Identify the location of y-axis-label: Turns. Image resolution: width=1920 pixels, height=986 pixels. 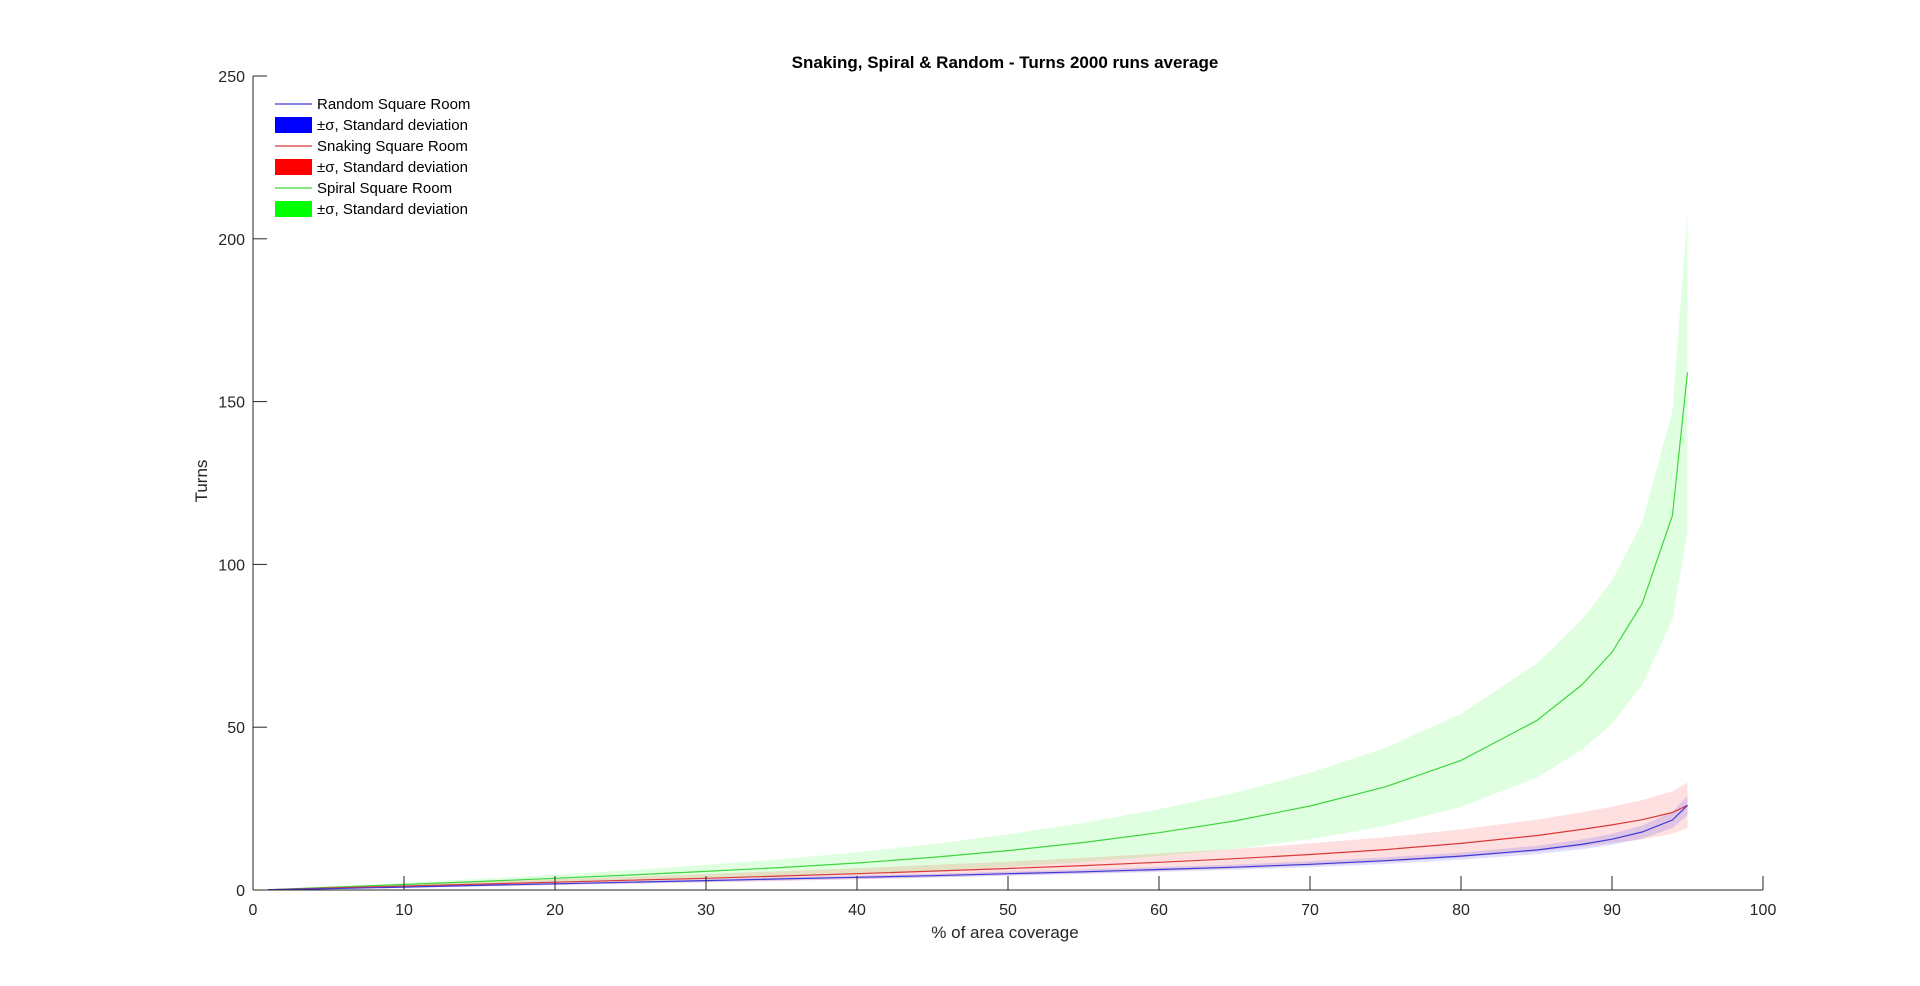
(201, 481).